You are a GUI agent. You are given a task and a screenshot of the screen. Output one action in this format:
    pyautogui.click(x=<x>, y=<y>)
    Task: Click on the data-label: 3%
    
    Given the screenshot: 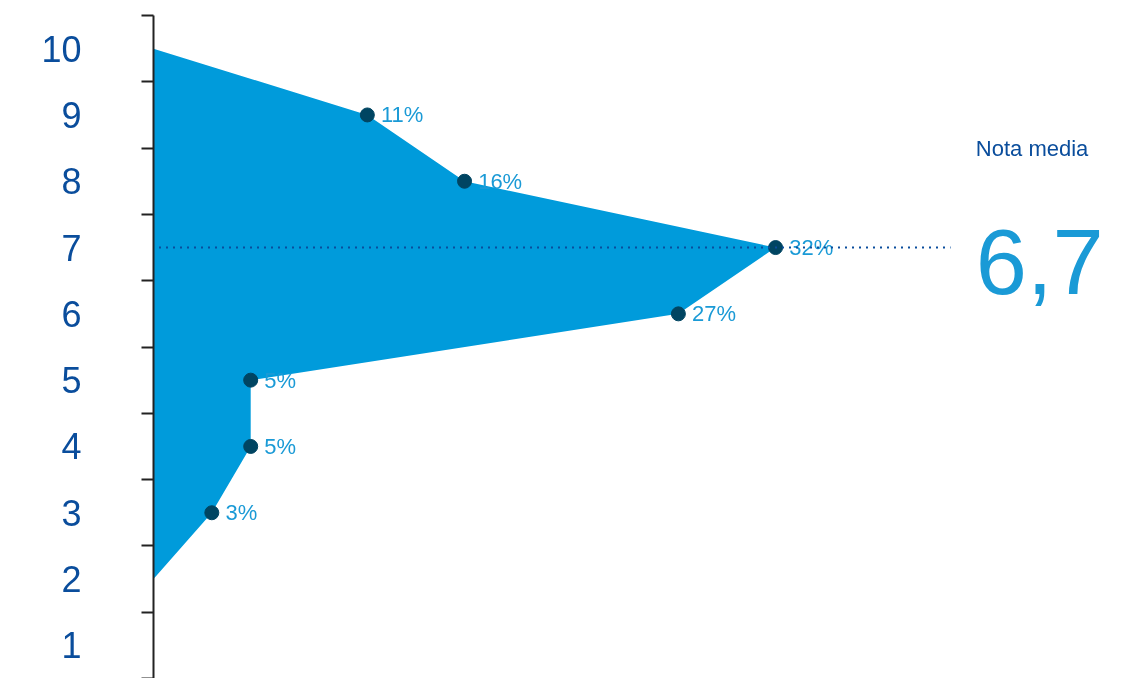 What is the action you would take?
    pyautogui.click(x=241, y=513)
    